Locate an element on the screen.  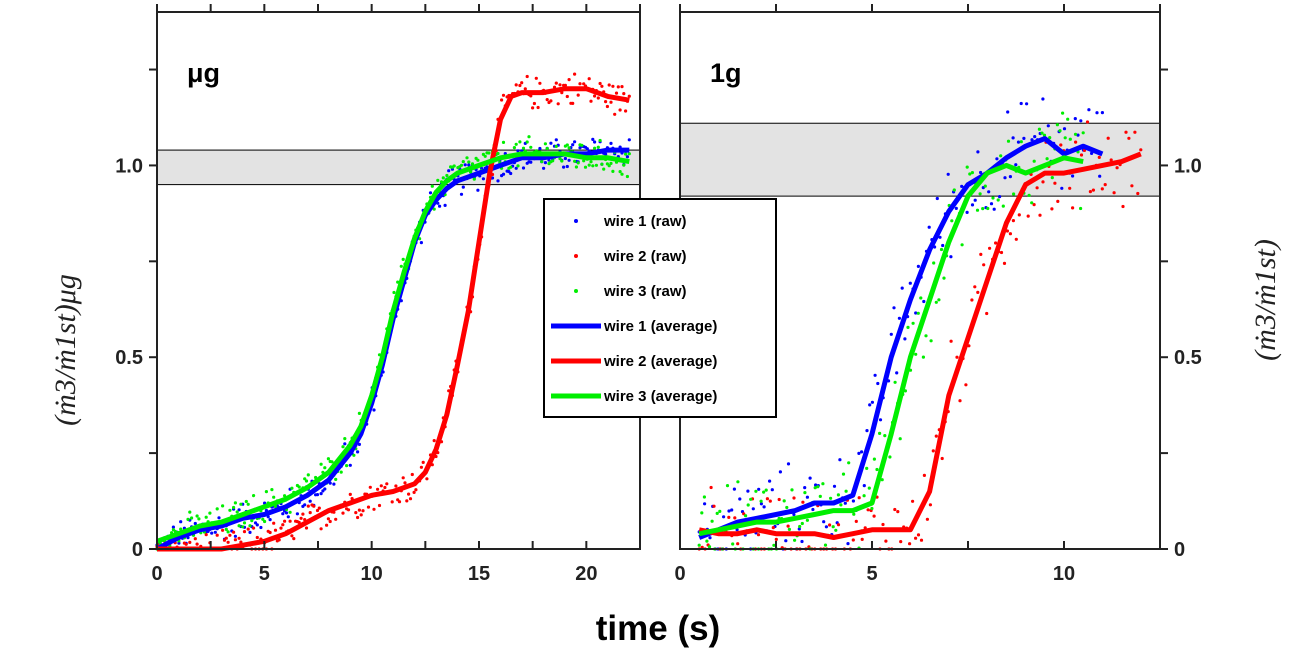
legend-marker-wire1-raw is located at coordinates (576, 221).